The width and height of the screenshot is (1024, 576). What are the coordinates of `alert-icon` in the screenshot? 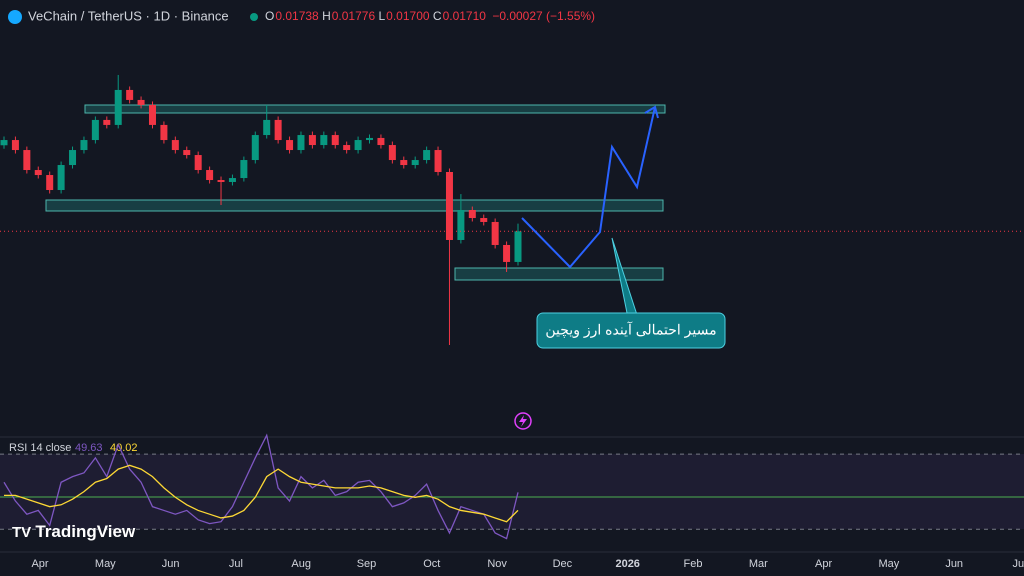 It's located at (523, 421).